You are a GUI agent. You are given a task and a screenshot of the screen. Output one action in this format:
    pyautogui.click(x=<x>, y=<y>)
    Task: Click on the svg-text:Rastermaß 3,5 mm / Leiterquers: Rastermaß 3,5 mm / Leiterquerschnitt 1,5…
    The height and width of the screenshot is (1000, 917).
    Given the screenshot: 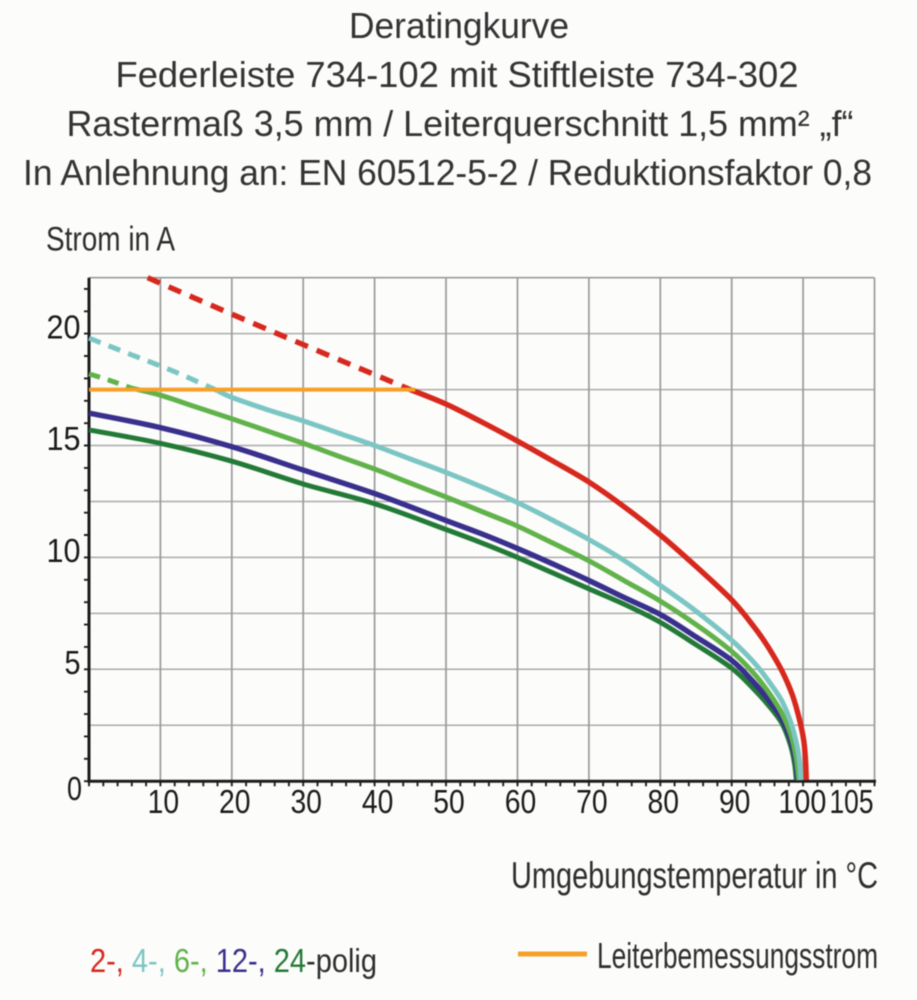 What is the action you would take?
    pyautogui.click(x=460, y=123)
    